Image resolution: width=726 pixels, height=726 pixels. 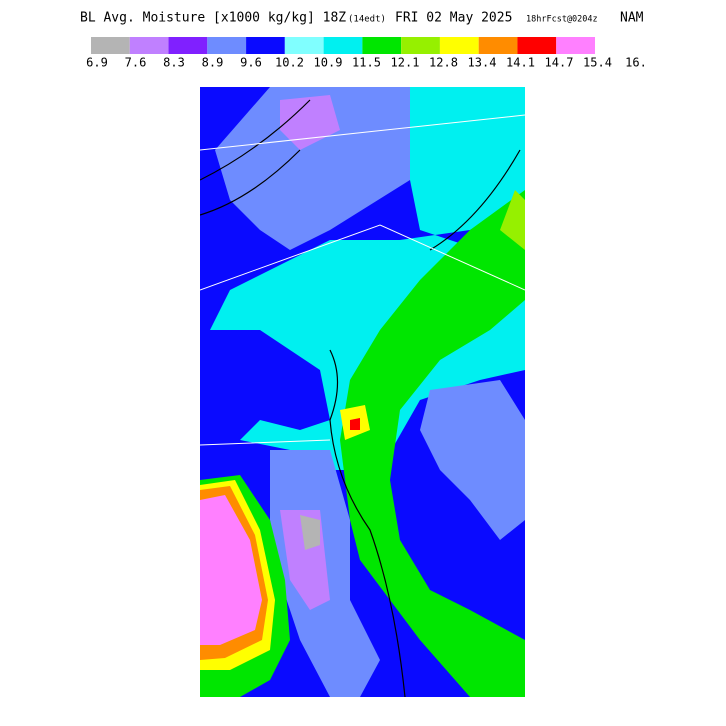 I want to click on legend-label: 13.4, so click(x=482, y=63).